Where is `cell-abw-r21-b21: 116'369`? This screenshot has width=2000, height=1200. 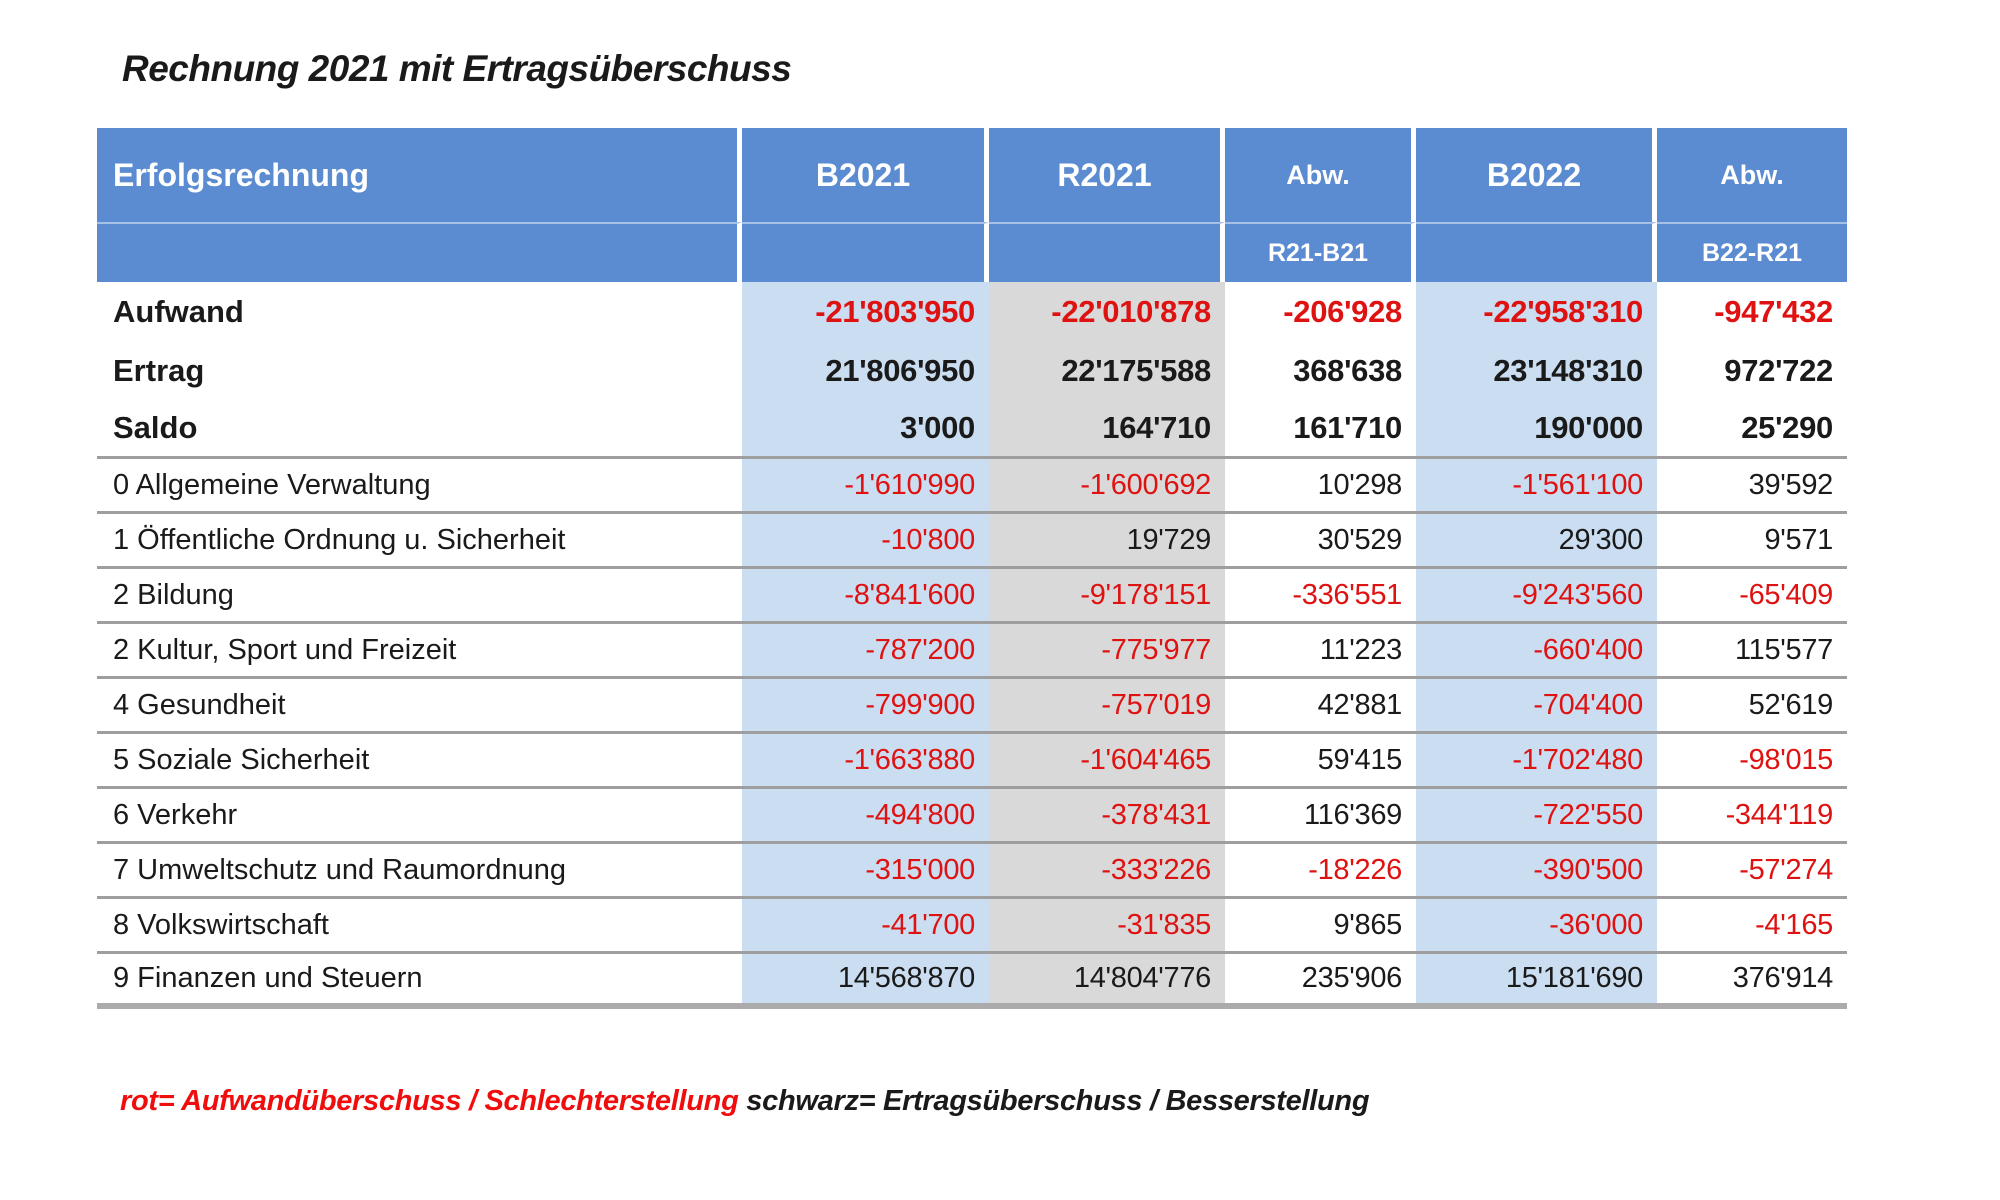
cell-abw-r21-b21: 116'369 is located at coordinates (1352, 814).